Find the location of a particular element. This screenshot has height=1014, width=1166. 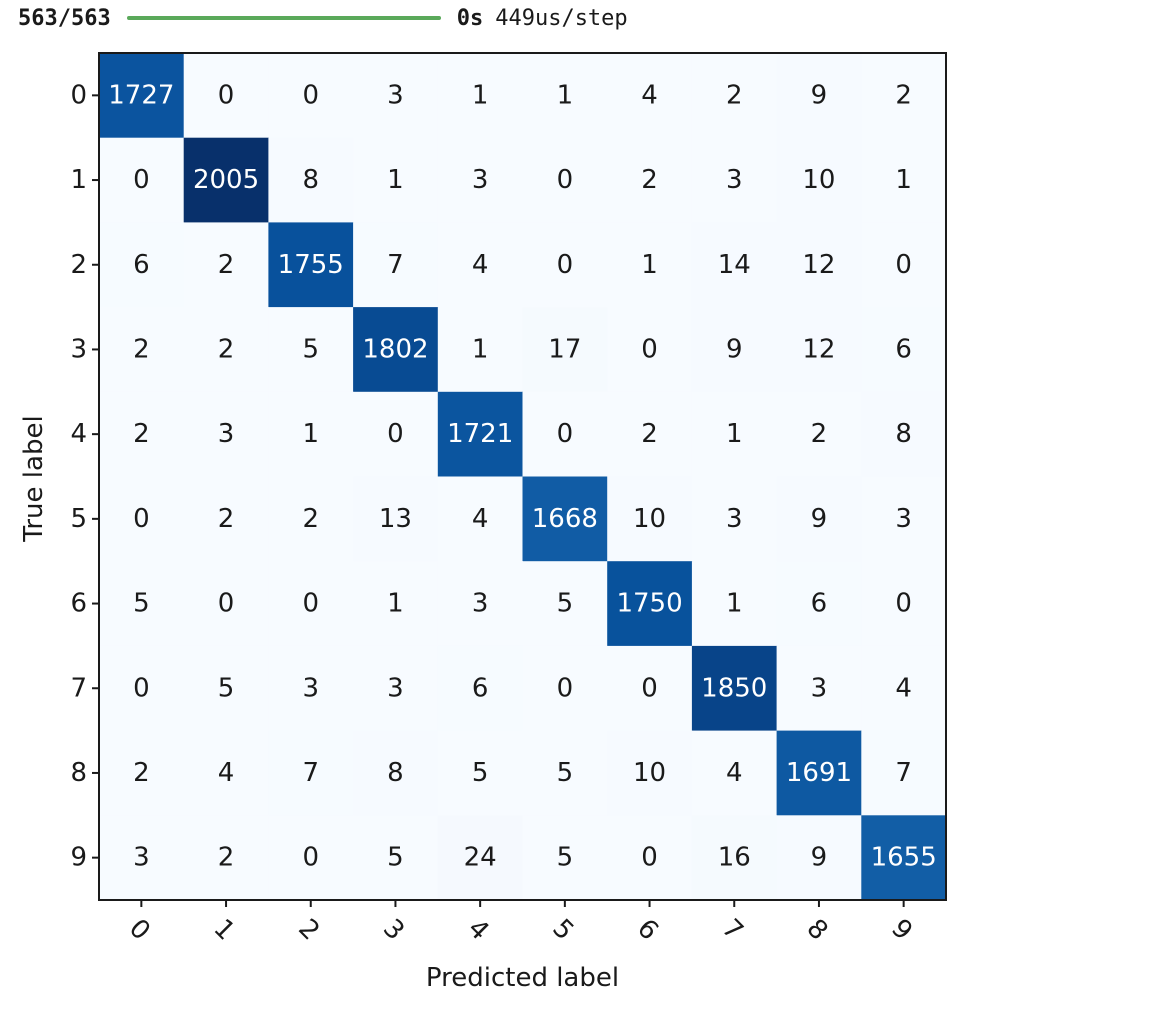

cell-value-label: 14 is located at coordinates (734, 265).